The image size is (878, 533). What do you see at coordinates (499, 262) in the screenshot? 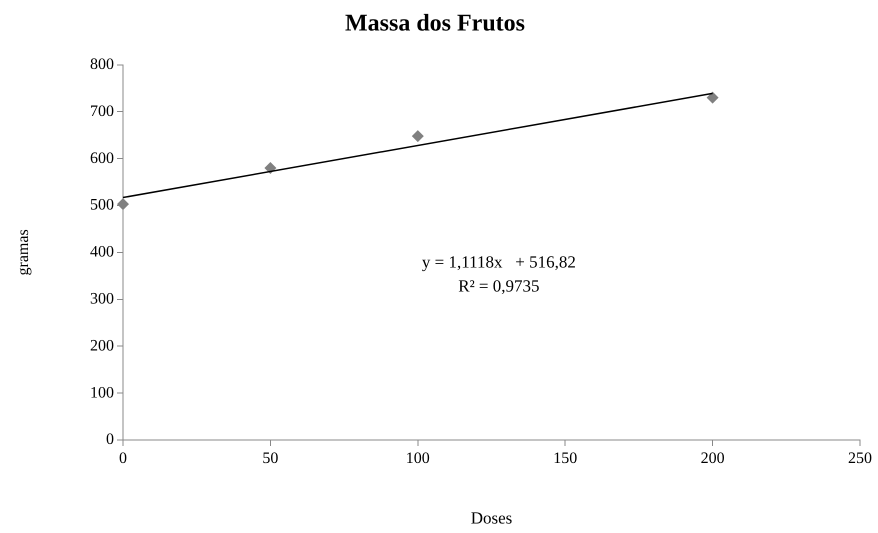
I see `annotation: y = 1,1118x + 516,82` at bounding box center [499, 262].